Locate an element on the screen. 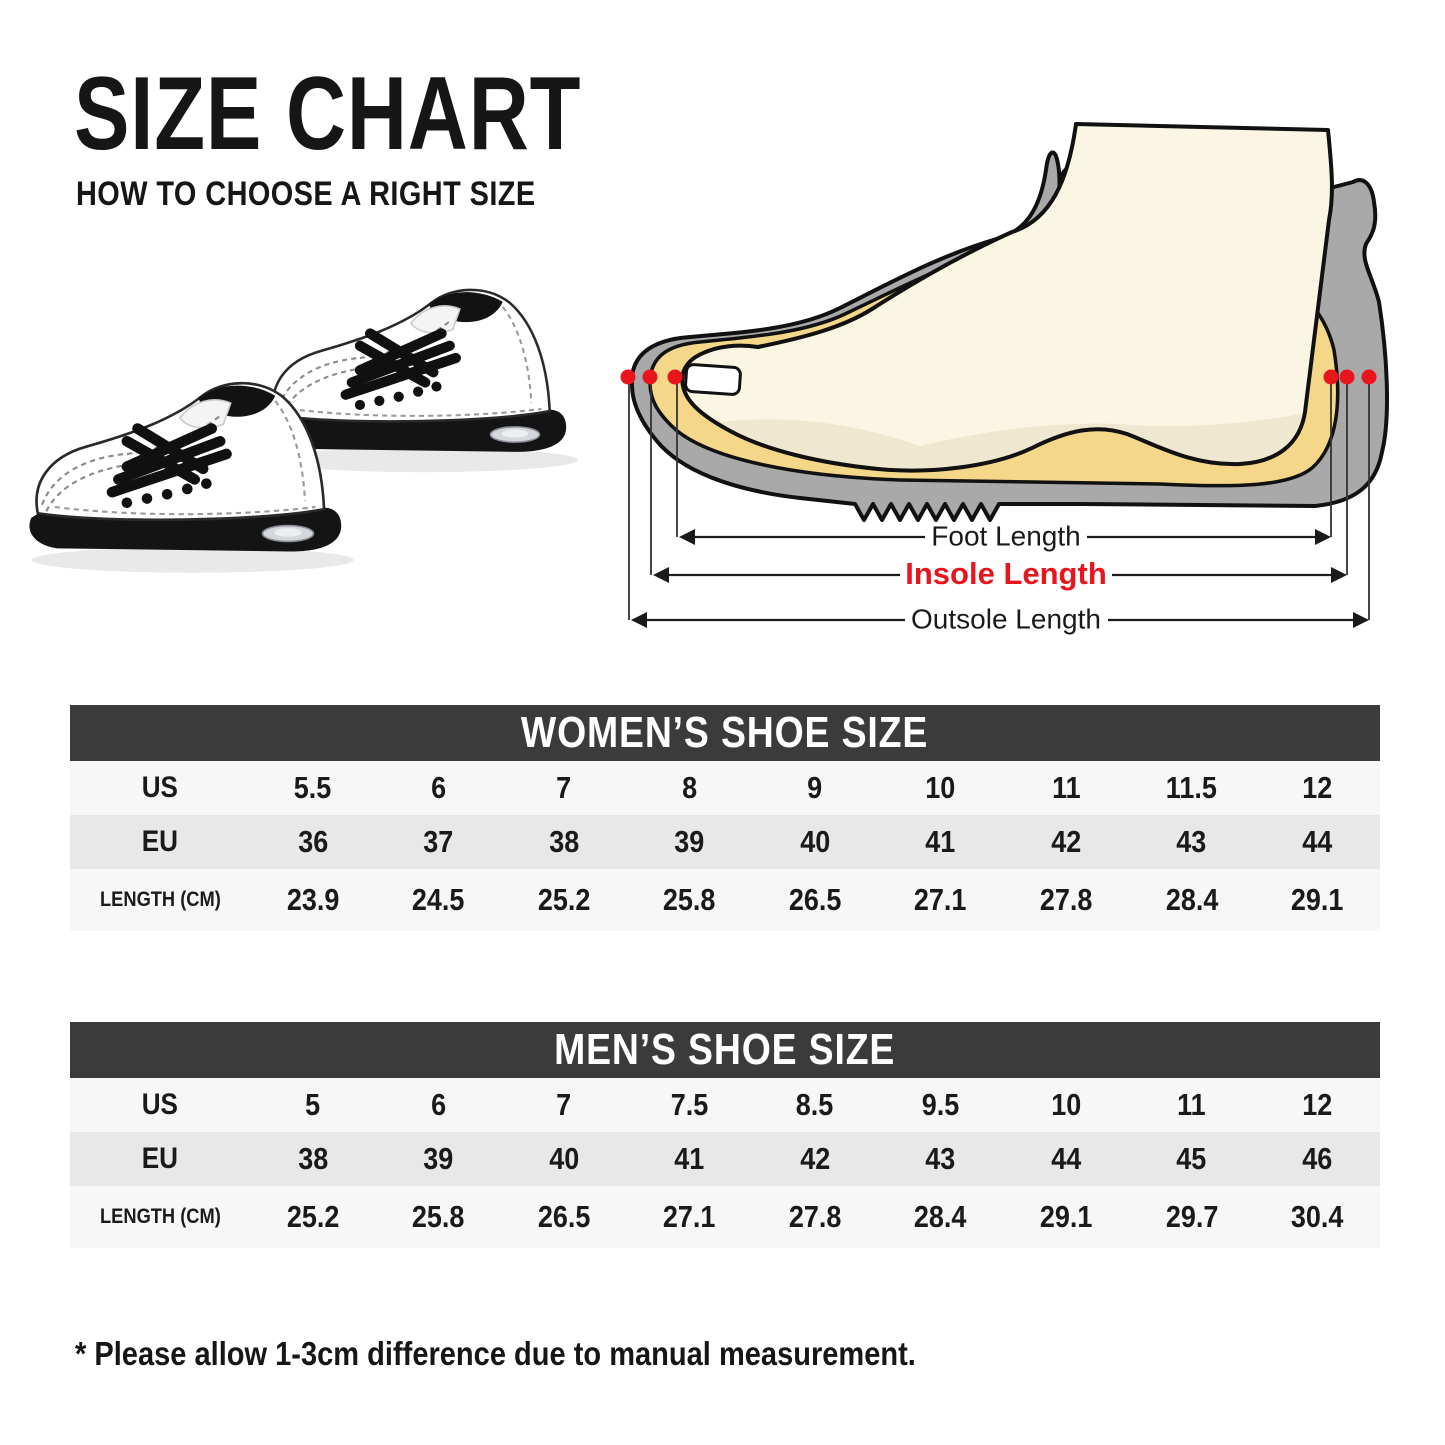 The width and height of the screenshot is (1445, 1445). sneakers-illustration is located at coordinates (315, 420).